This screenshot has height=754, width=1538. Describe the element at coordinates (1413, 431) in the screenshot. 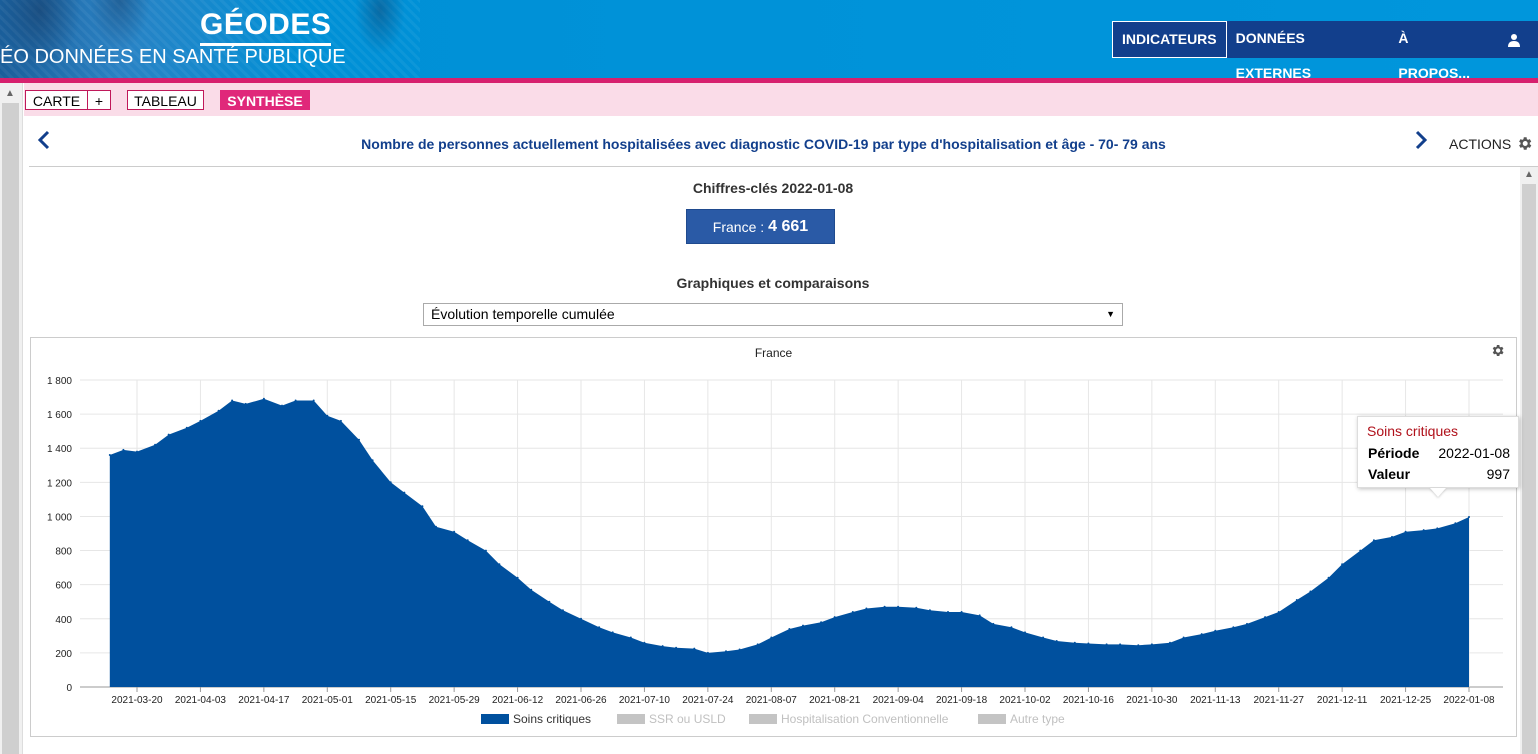

I see `tooltip-series-name: Soins critiques` at that location.